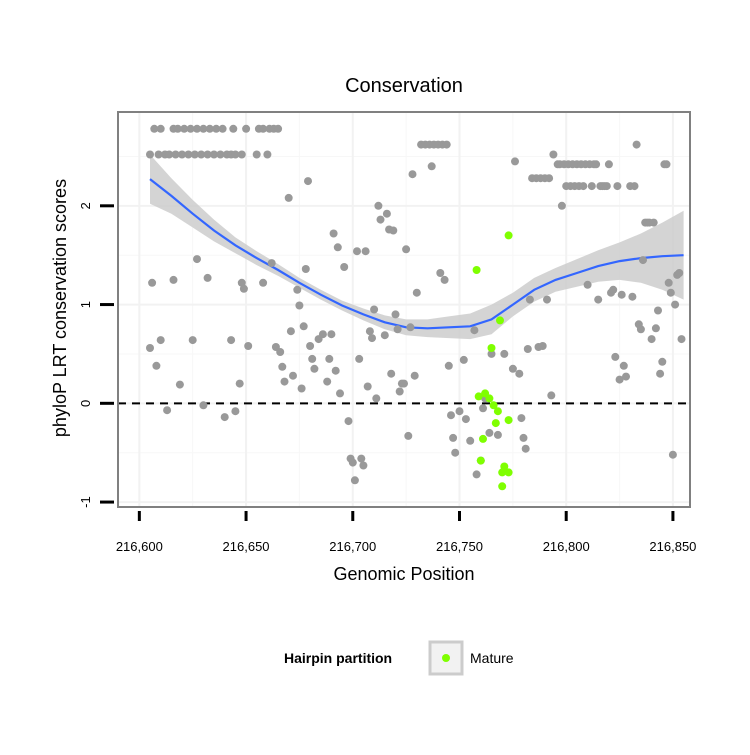 The width and height of the screenshot is (750, 755). I want to click on legend: Hairpin partition Mature, so click(399, 658).